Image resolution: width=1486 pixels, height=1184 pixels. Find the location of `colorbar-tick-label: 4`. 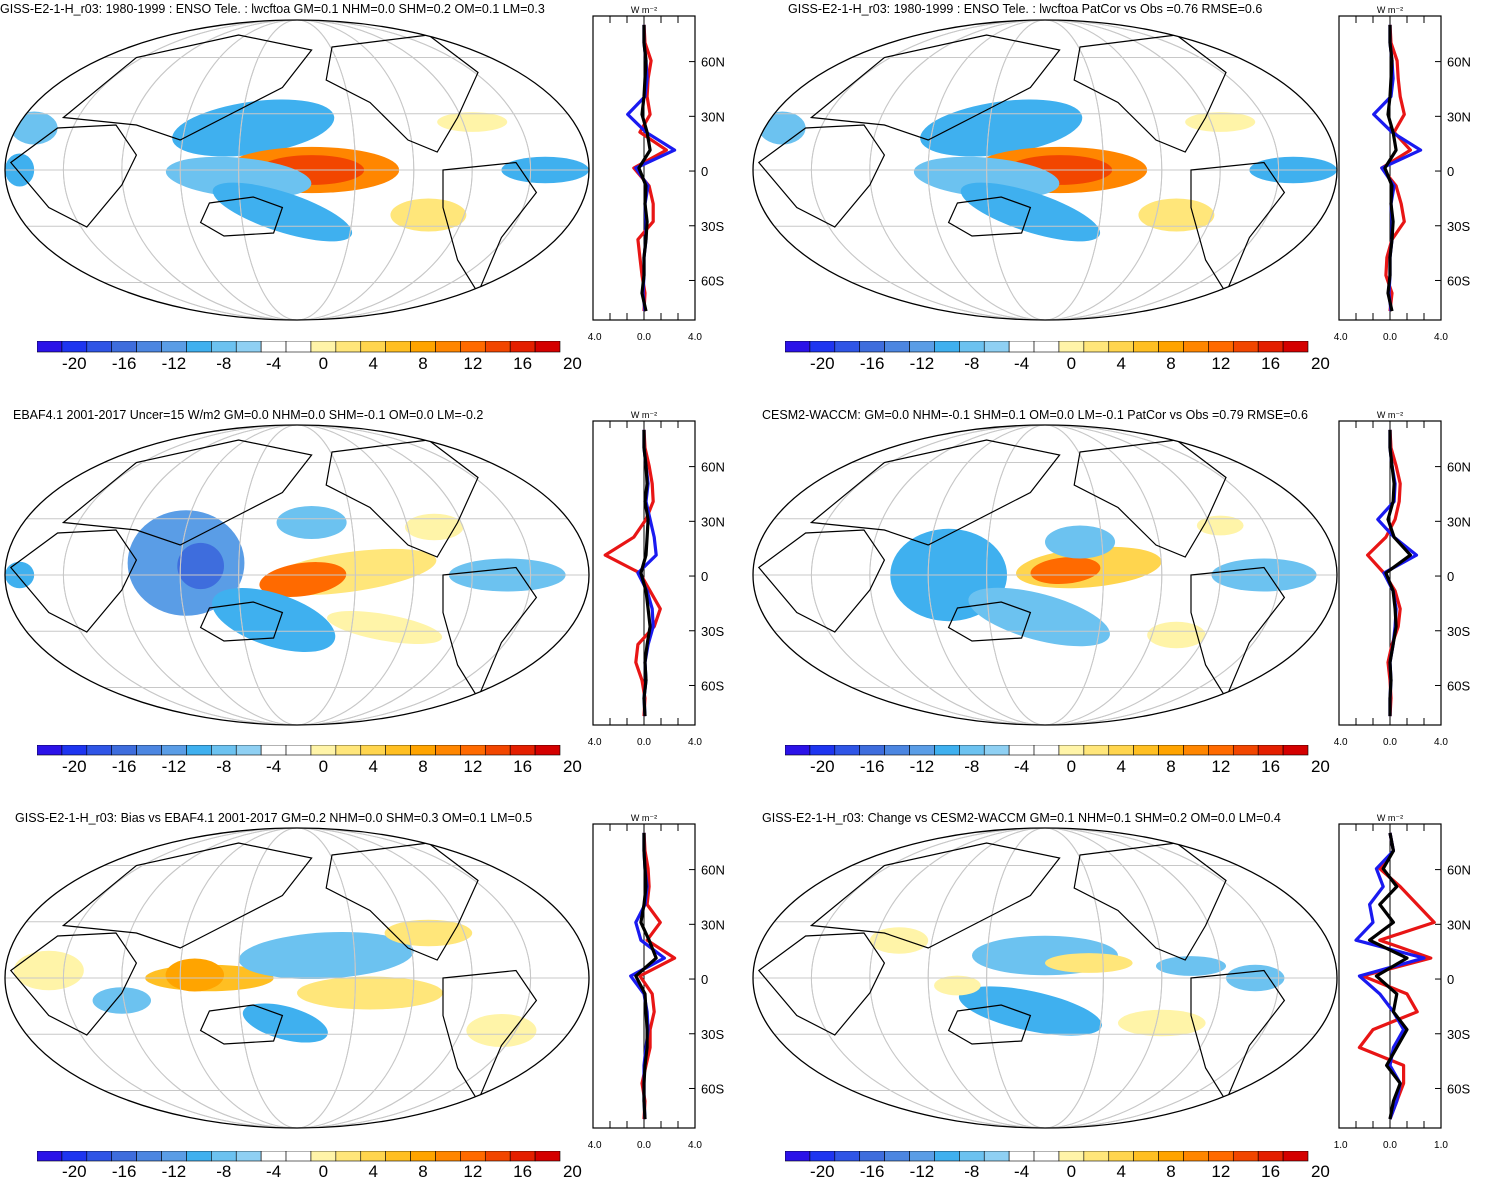

colorbar-tick-label: 4 is located at coordinates (373, 1171).